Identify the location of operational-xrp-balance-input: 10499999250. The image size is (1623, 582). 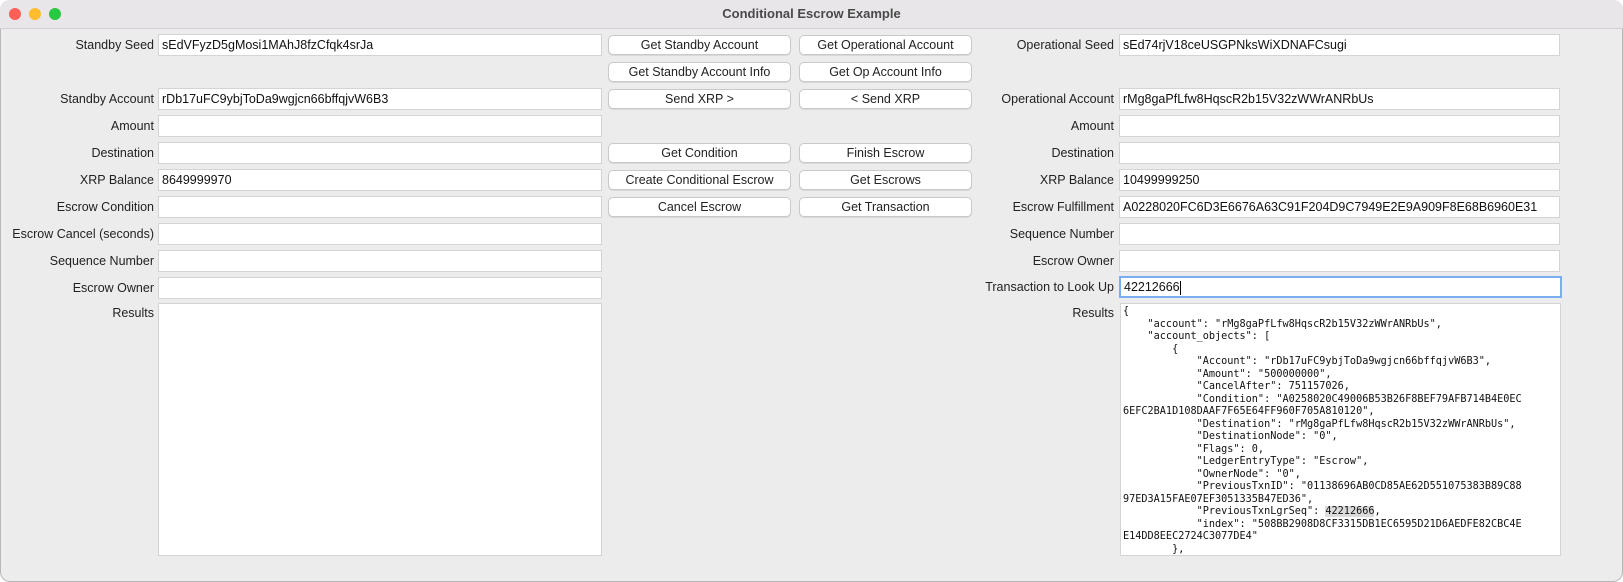
(1339, 180).